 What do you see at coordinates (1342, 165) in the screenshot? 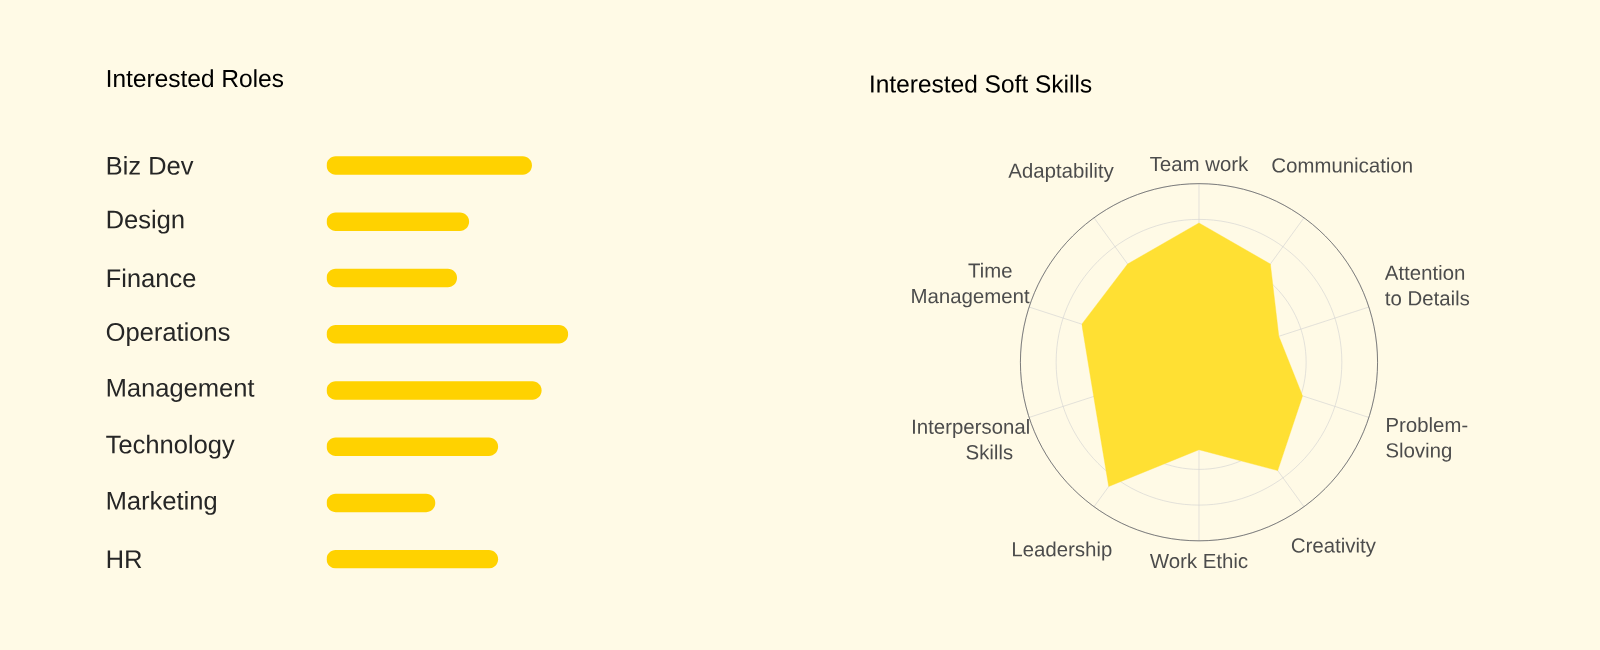
I see `spoke-label: Communication` at bounding box center [1342, 165].